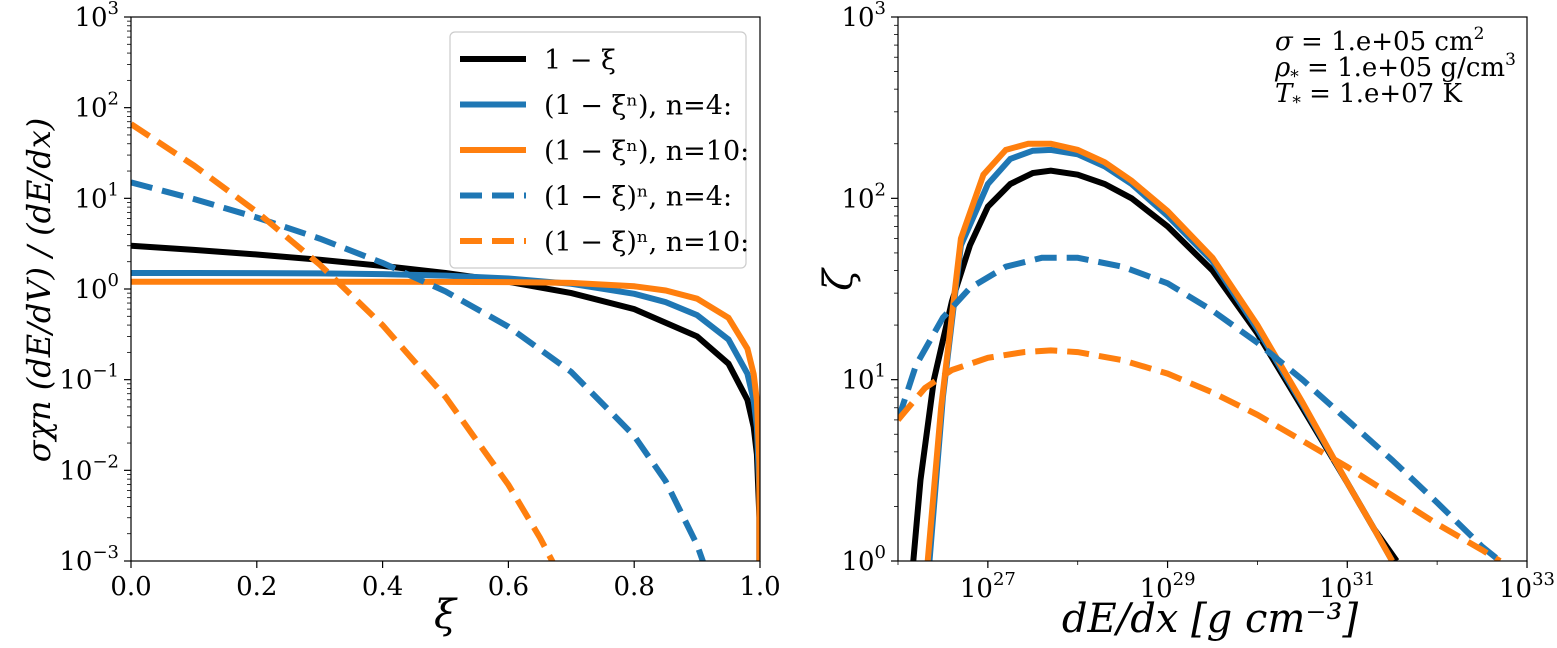 The height and width of the screenshot is (648, 1557). I want to click on right-y-tick-label: 10¹, so click(863, 378).